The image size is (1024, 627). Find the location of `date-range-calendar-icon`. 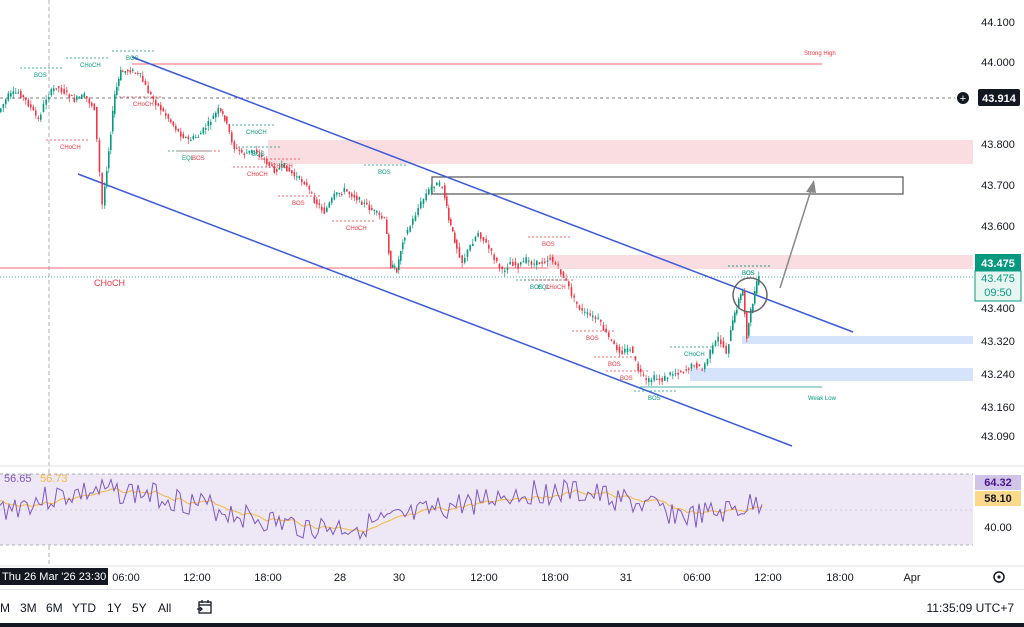

date-range-calendar-icon is located at coordinates (205, 607).